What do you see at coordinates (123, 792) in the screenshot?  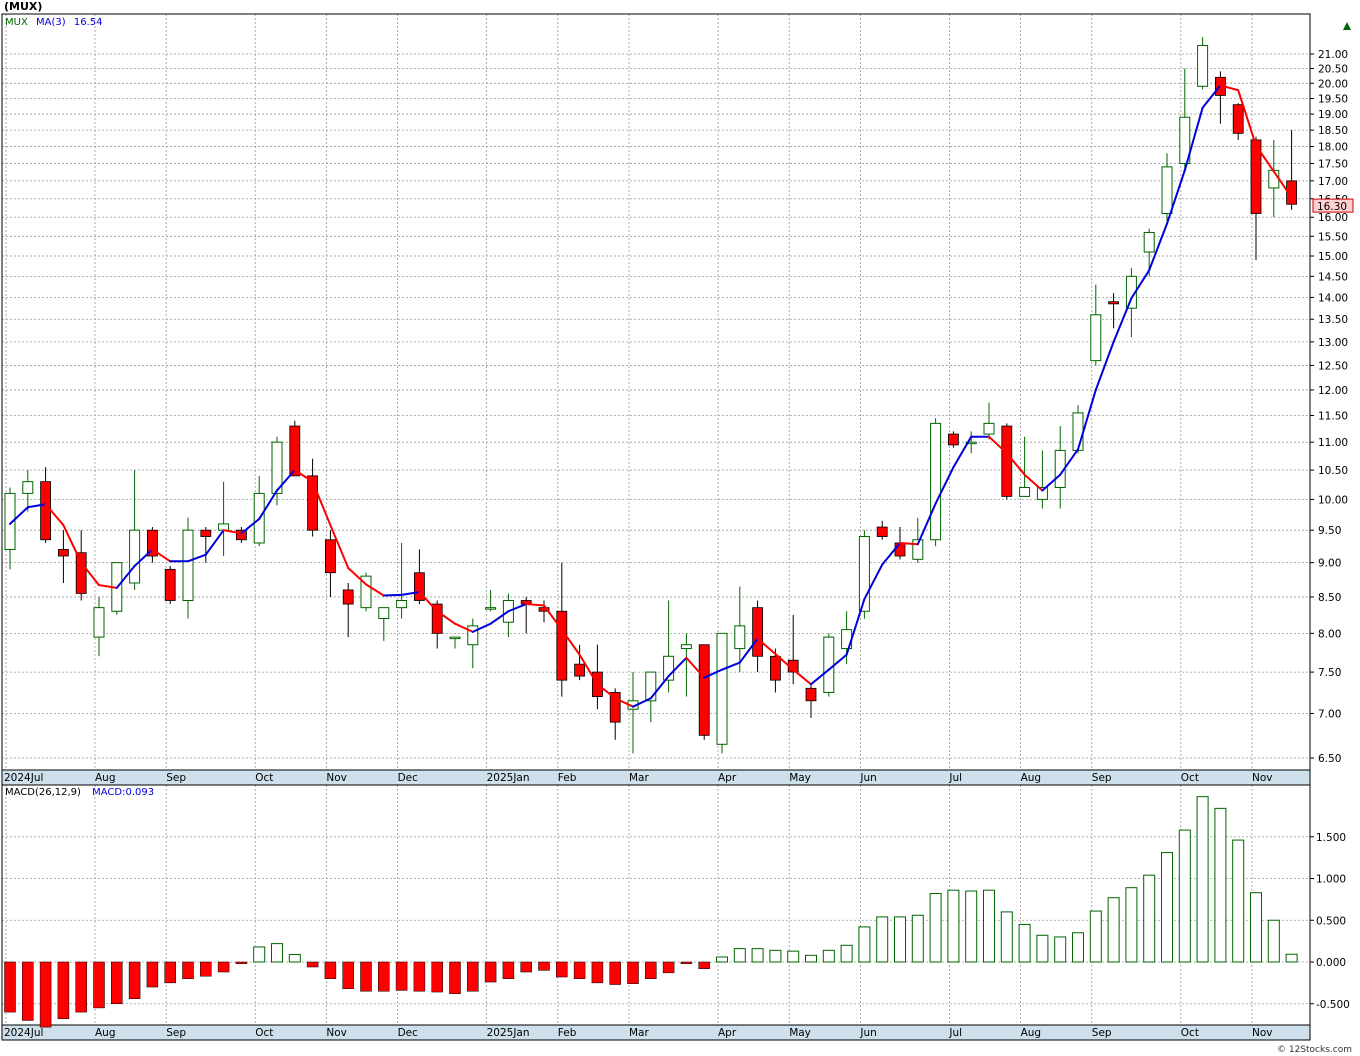 I see `macd-legend-value: MACD:0.093` at bounding box center [123, 792].